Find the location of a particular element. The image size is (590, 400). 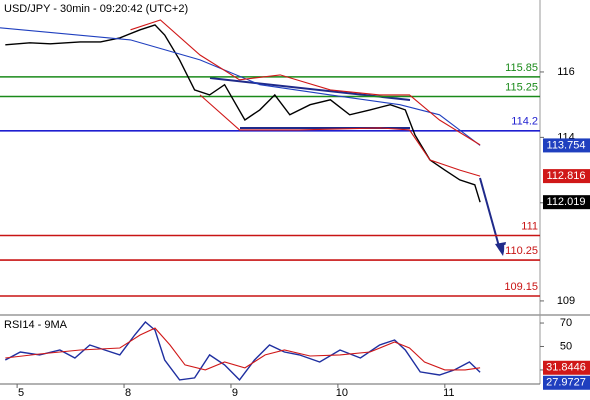

level-label: 109.15 is located at coordinates (521, 287).